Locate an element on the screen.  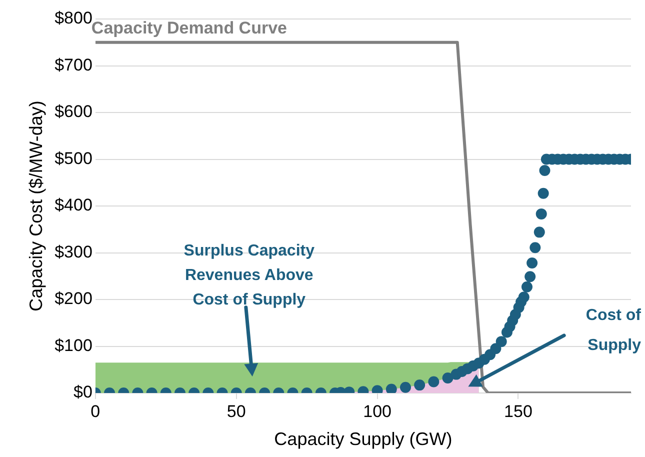
x-tick-label: 0 is located at coordinates (95, 411).